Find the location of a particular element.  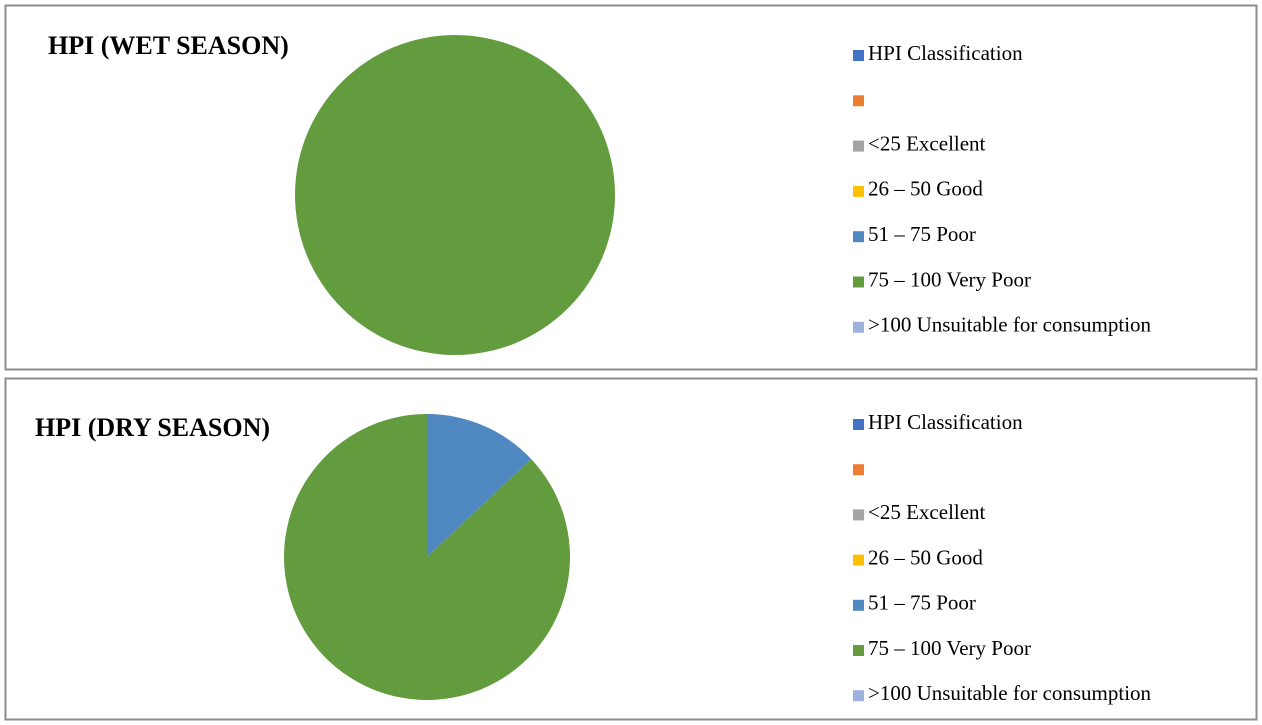

chart-title: HPI (DRY SEASON) is located at coordinates (152, 427).